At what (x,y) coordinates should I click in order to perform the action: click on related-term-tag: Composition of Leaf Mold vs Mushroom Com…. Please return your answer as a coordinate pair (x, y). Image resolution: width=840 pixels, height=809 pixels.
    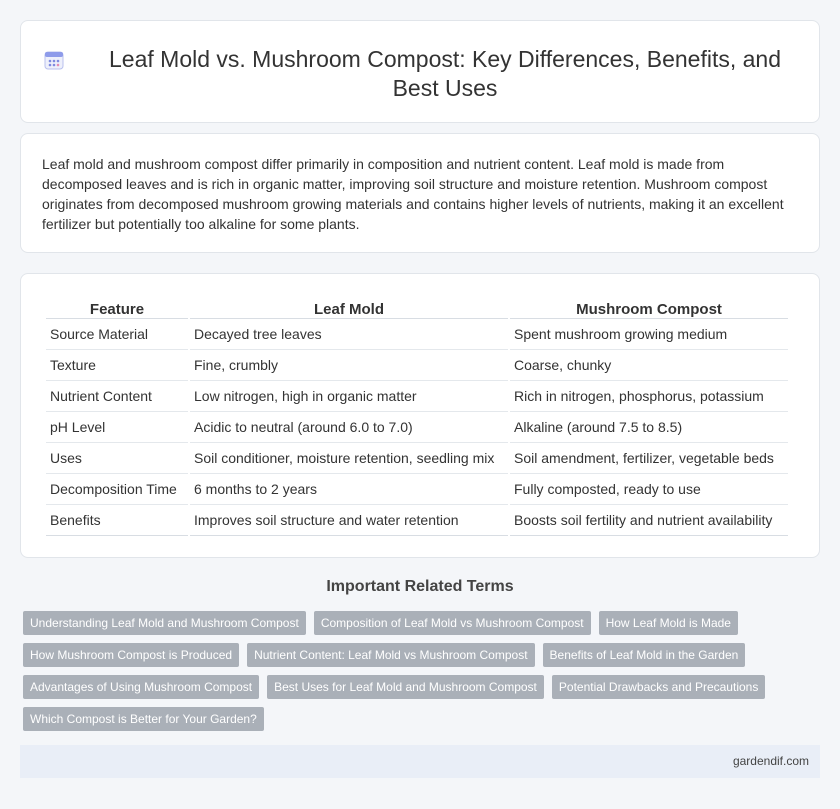
    Looking at the image, I should click on (452, 623).